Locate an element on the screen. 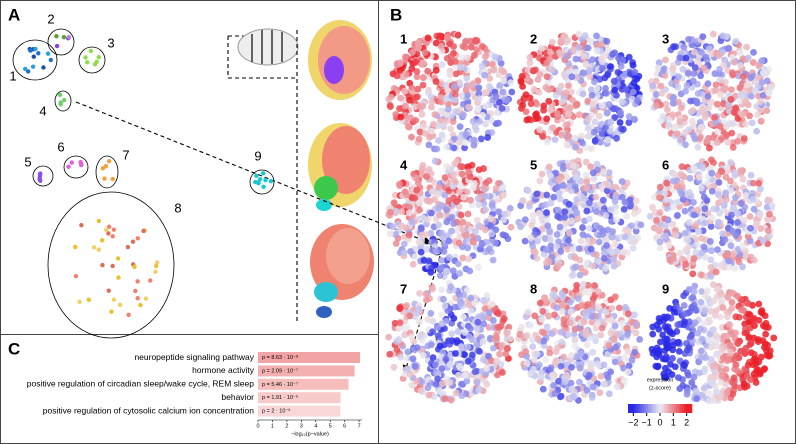 The height and width of the screenshot is (444, 796). cluster-label: 2 is located at coordinates (50, 18).